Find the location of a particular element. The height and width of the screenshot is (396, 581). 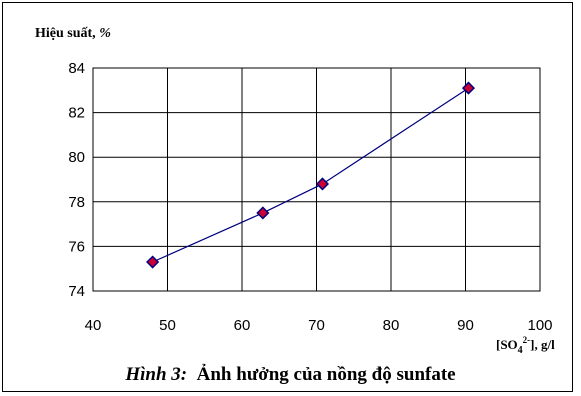

x-tick-label: 60 is located at coordinates (242, 325).